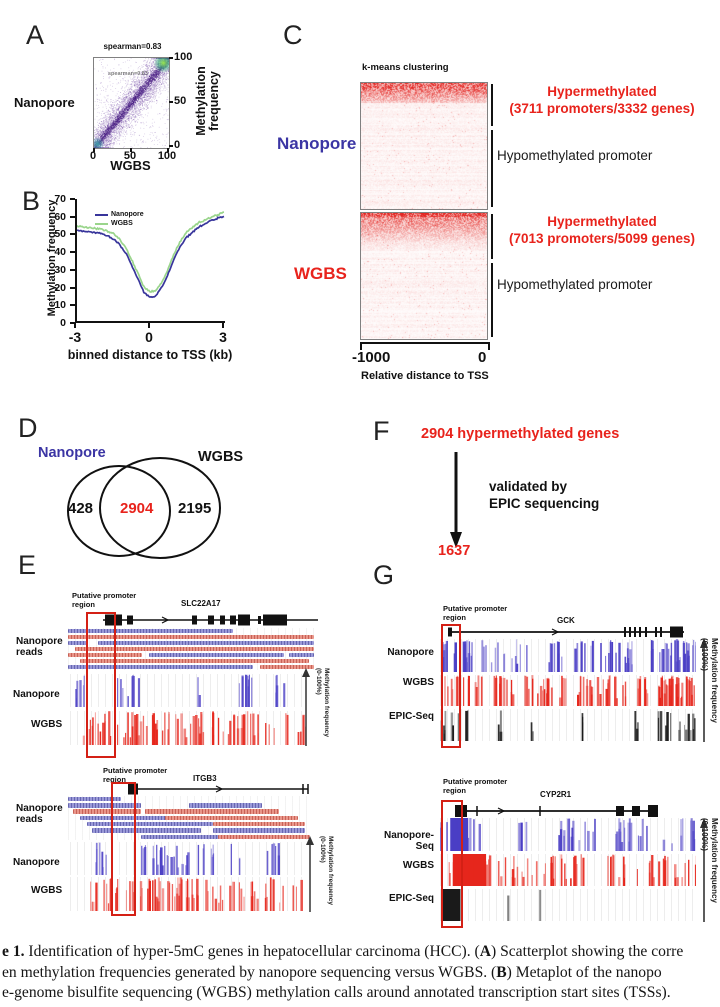  Describe the element at coordinates (454, 551) in the screenshot. I see `flow-end-text: 1637` at that location.